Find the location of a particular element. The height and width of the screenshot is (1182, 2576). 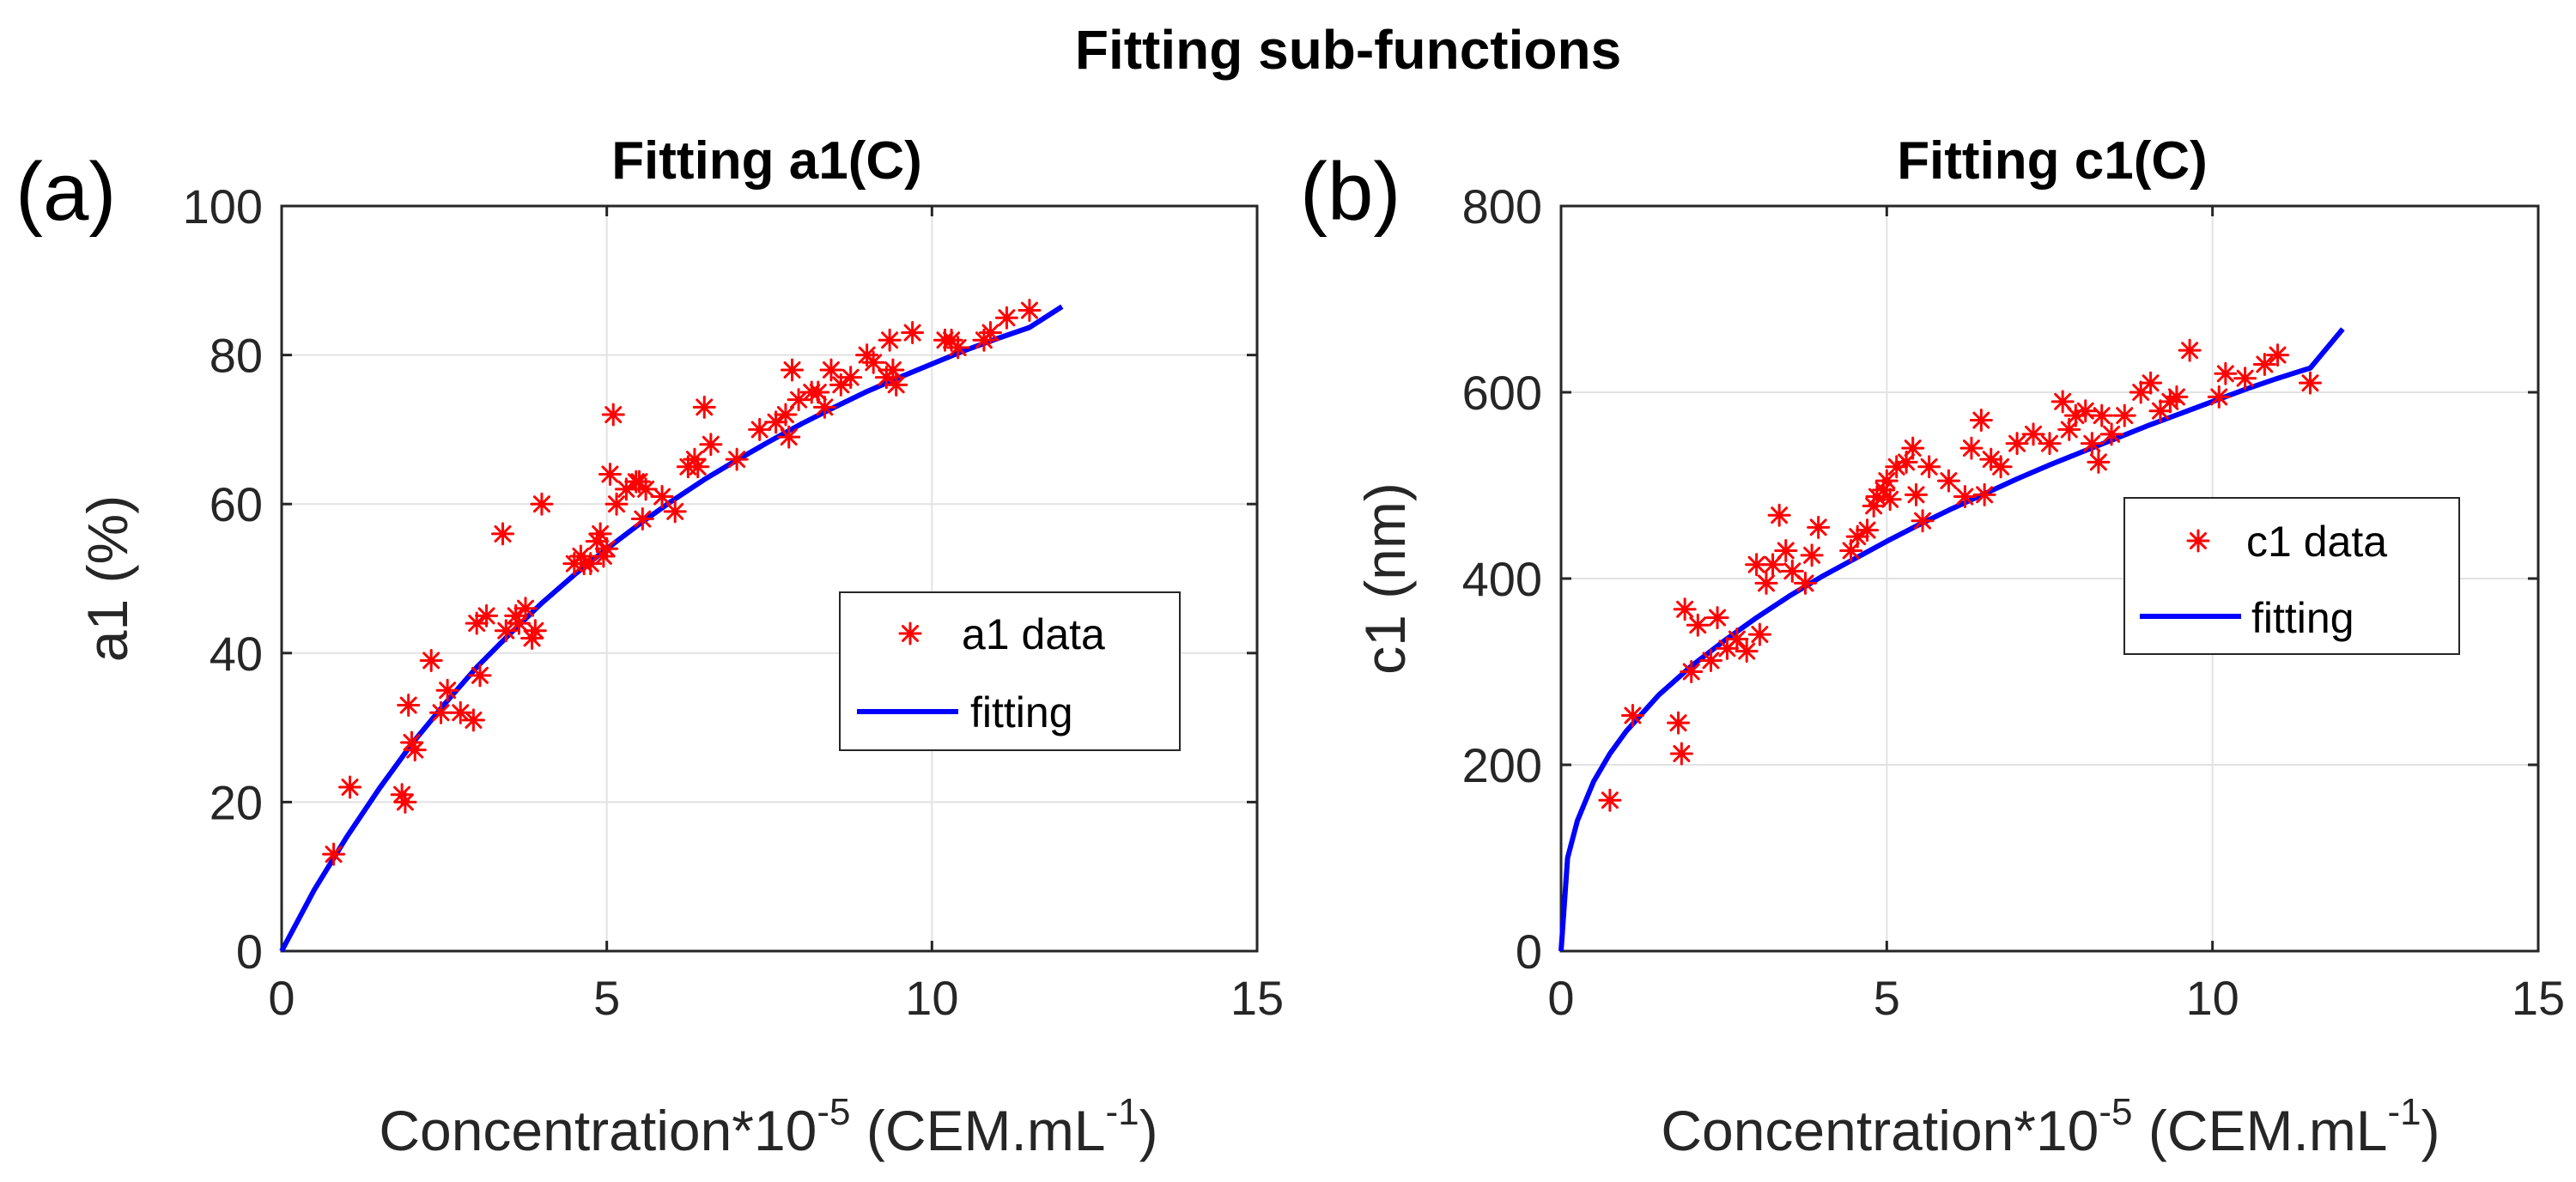

y-axis-label-a: a1 (%) is located at coordinates (107, 579).